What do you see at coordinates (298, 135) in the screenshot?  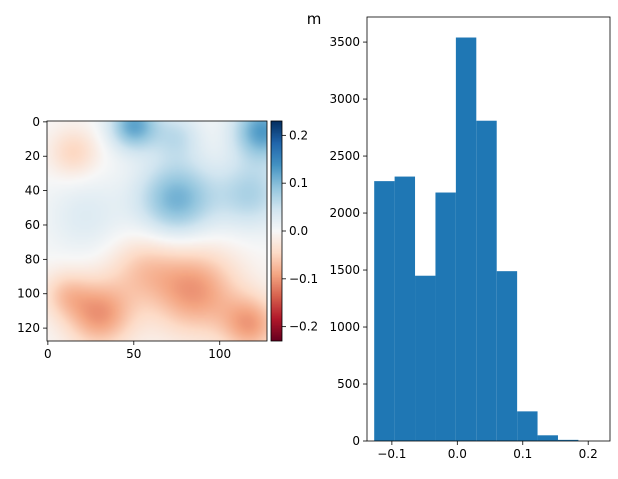 I see `colorbar-tick-label: 0.2` at bounding box center [298, 135].